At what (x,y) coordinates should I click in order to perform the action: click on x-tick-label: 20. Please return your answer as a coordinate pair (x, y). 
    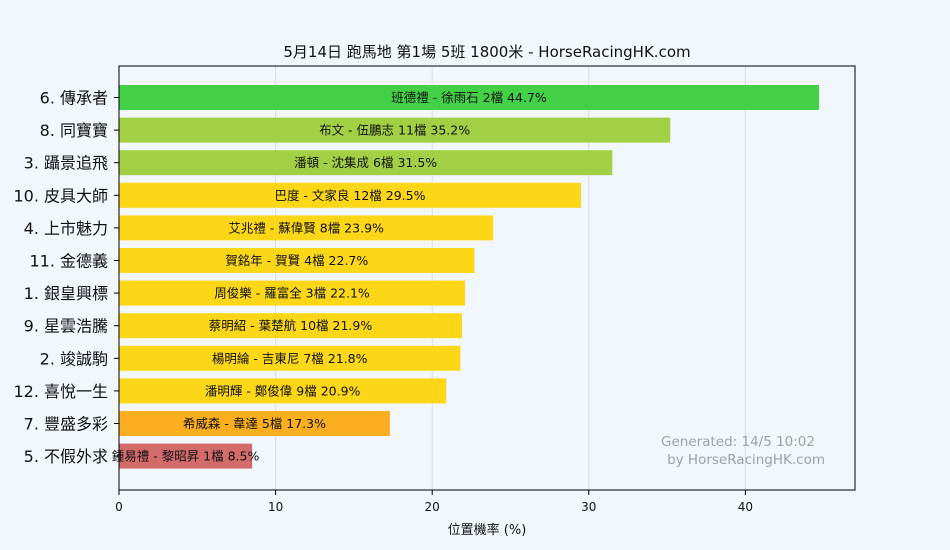
    Looking at the image, I should click on (432, 507).